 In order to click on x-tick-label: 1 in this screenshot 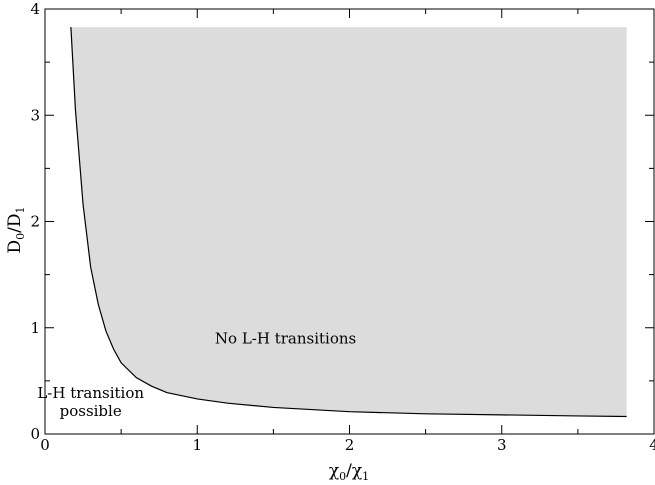, I will do `click(197, 445)`.